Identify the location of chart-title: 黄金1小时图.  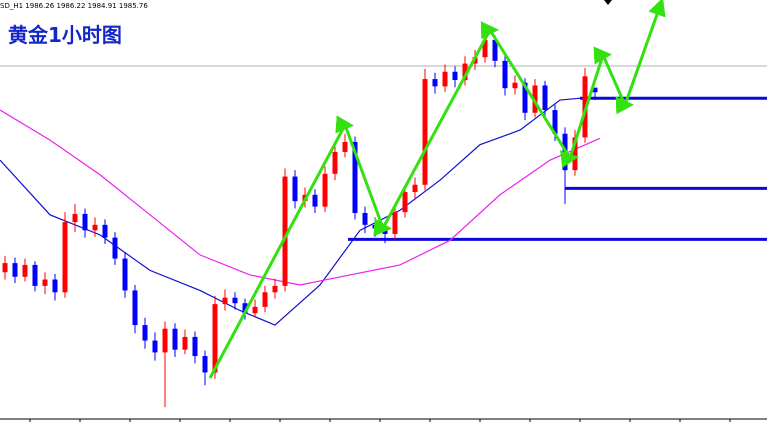
(65, 35).